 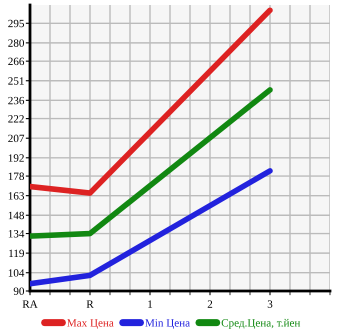 What do you see at coordinates (167, 324) in the screenshot?
I see `legend-label: Min Цена` at bounding box center [167, 324].